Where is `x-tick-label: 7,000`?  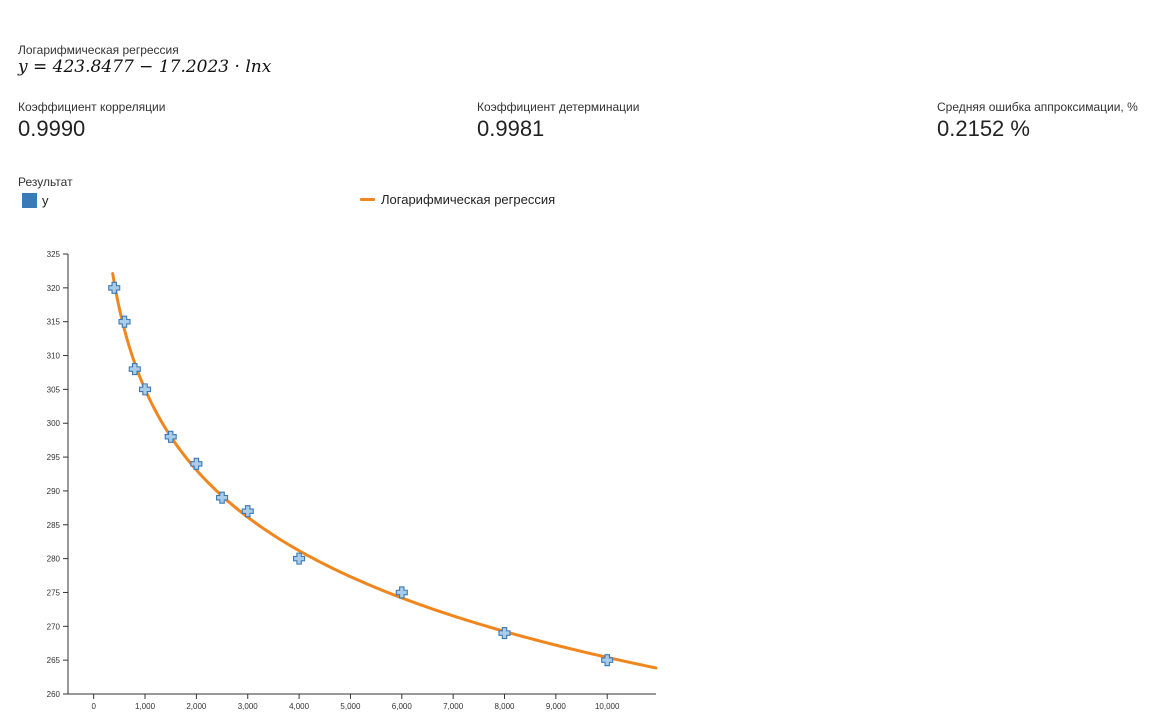 x-tick-label: 7,000 is located at coordinates (453, 706).